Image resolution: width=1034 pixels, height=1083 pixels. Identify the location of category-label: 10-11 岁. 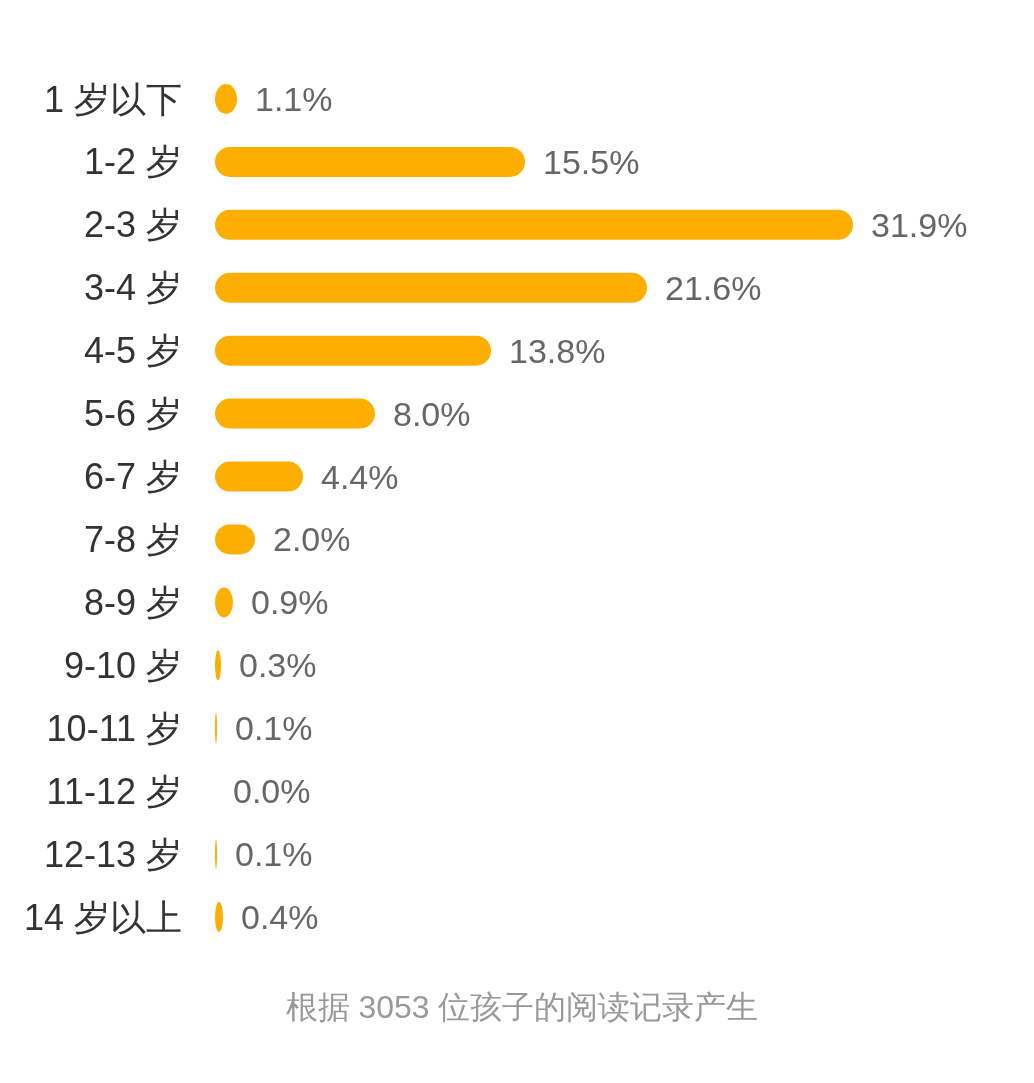
(114, 728).